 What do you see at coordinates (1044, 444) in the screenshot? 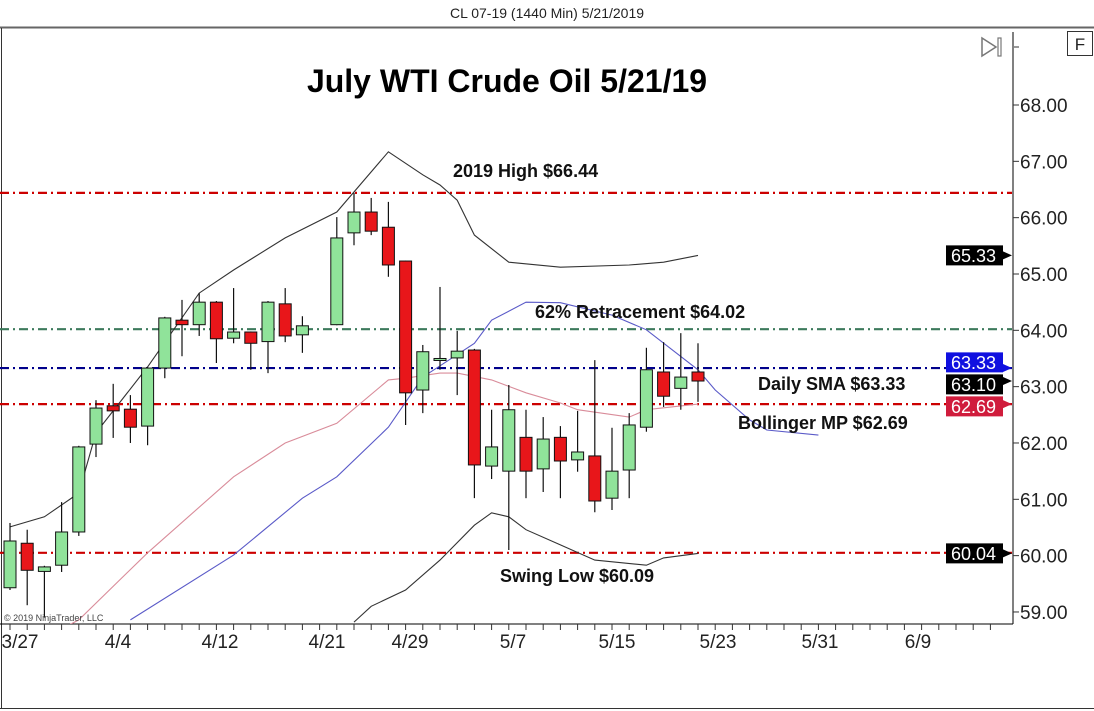
I see `price-tick-label: 62.00` at bounding box center [1044, 444].